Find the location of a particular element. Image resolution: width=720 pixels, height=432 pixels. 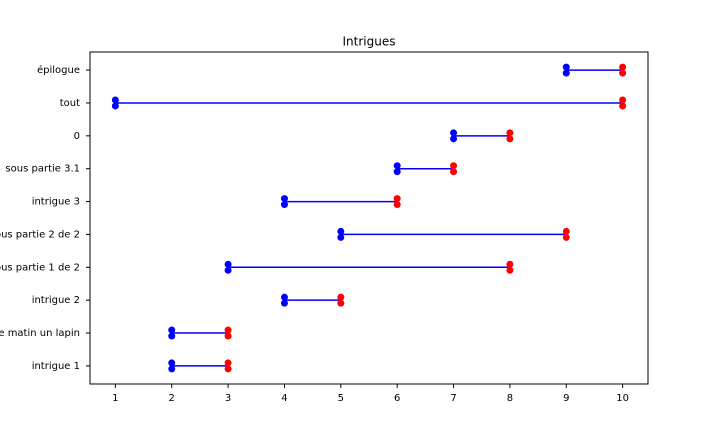

x-tick-label: 4 is located at coordinates (284, 398).